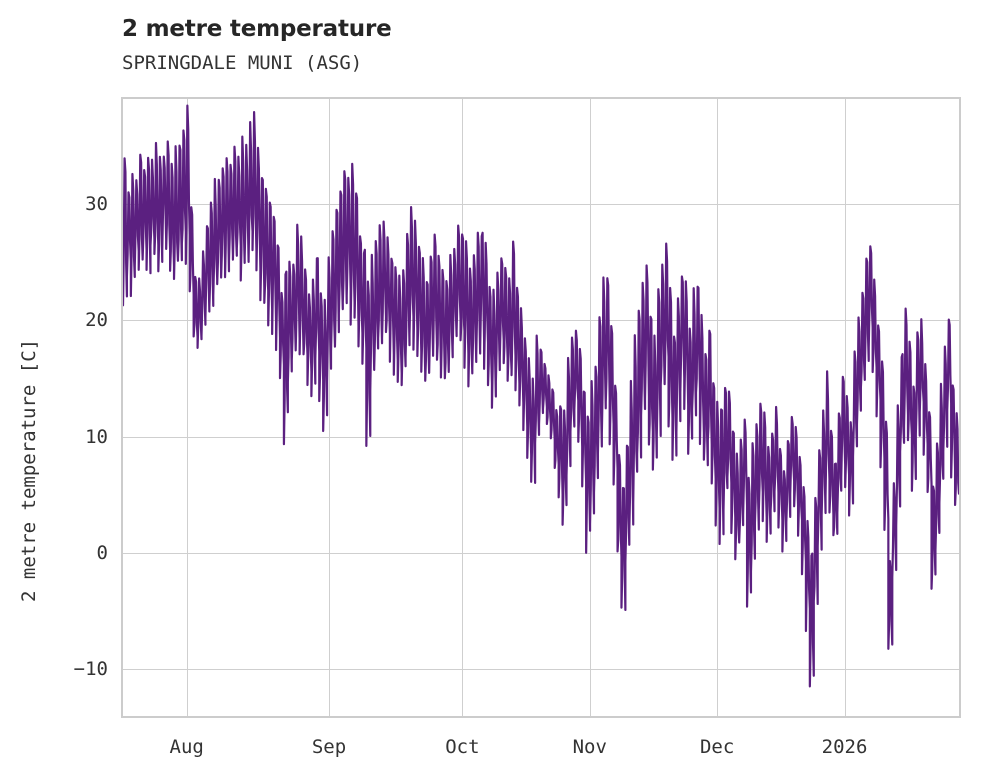 Image resolution: width=981 pixels, height=782 pixels. Describe the element at coordinates (844, 747) in the screenshot. I see `x-axis-tick: 2026` at that location.